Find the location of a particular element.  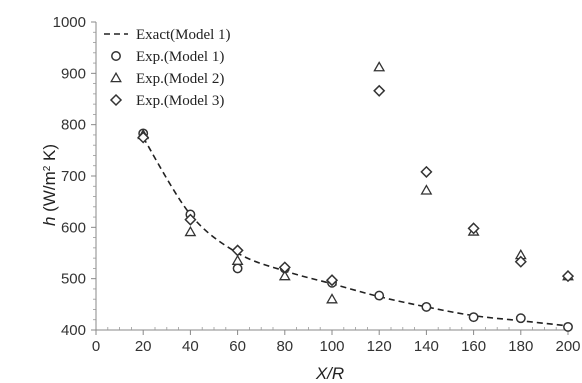

legend-item-0: Exact(Model 1) is located at coordinates (167, 35).